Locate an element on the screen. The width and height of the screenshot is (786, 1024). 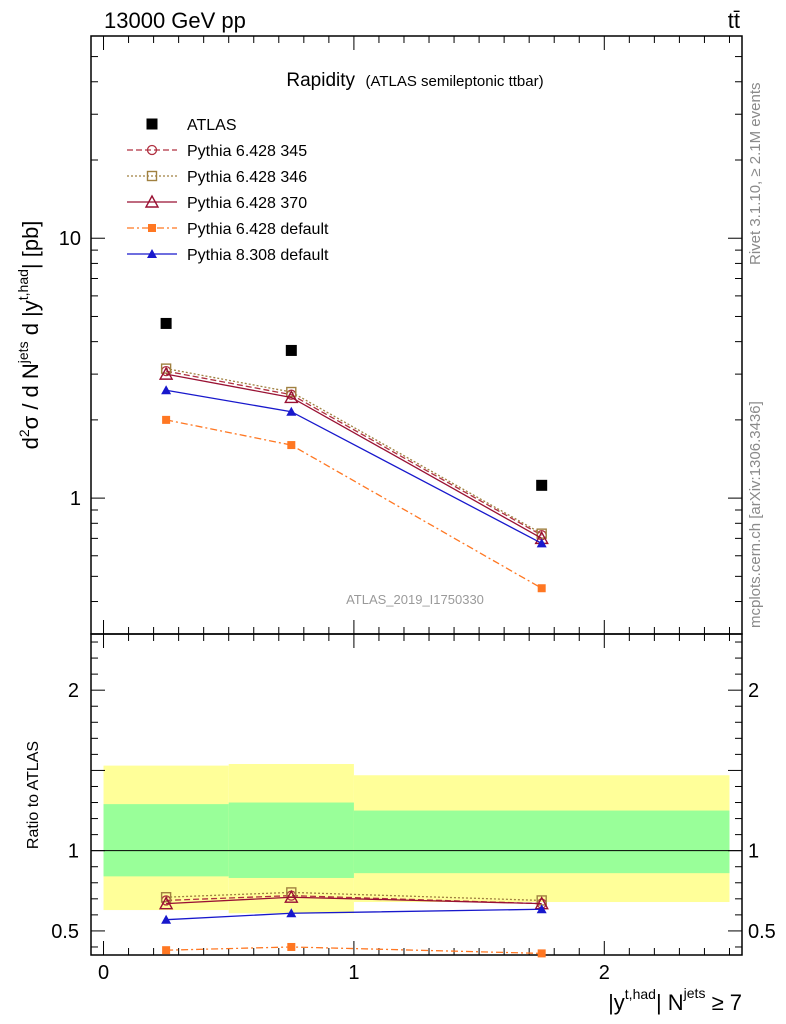
legend-label: Pythia 6.428 default is located at coordinates (258, 229).